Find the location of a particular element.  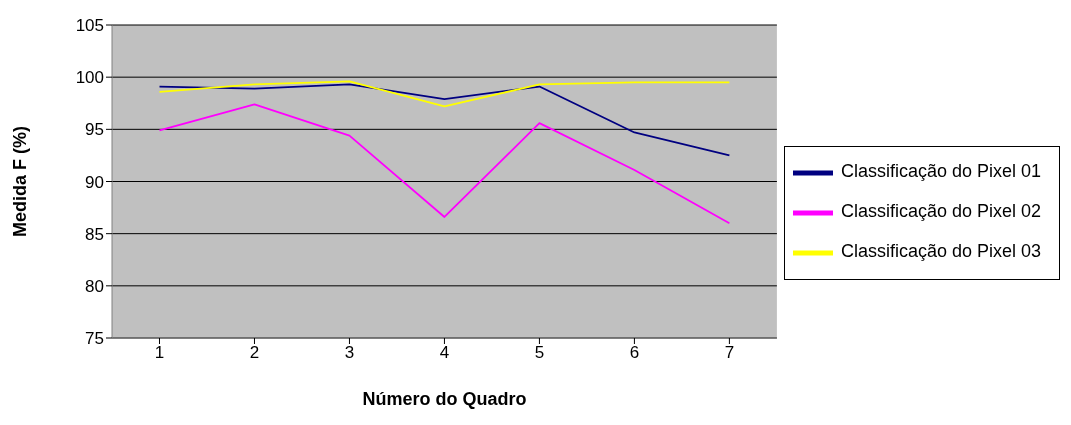

y-tick-label: 105 is located at coordinates (89, 26).